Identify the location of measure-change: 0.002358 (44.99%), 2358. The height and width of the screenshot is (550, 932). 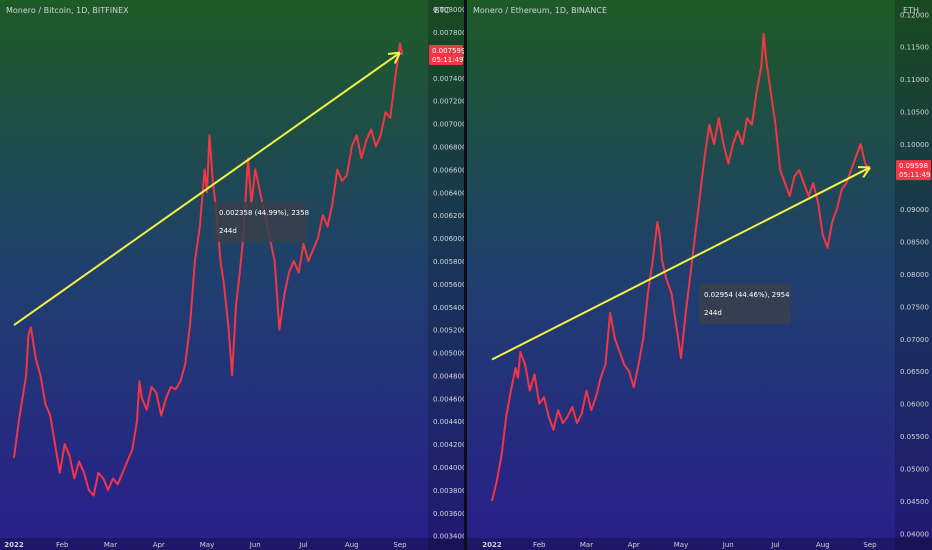
(264, 213).